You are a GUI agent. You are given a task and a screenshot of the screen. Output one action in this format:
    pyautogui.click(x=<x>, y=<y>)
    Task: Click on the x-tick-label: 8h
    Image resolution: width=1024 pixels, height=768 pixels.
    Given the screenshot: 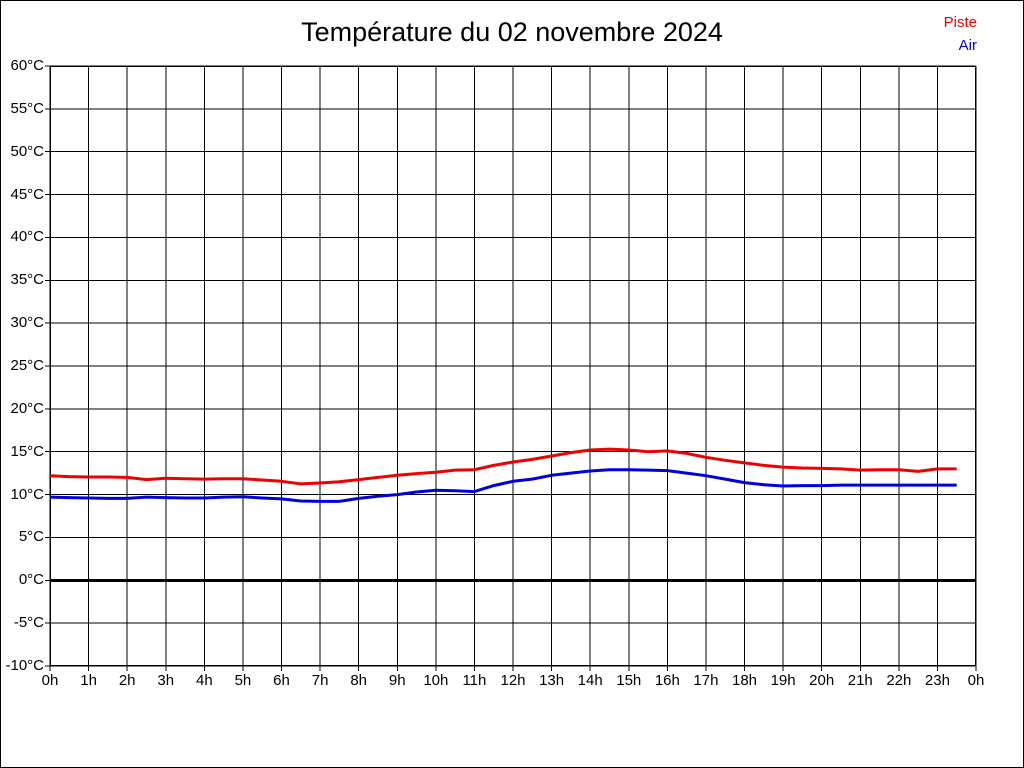 What is the action you would take?
    pyautogui.click(x=358, y=680)
    